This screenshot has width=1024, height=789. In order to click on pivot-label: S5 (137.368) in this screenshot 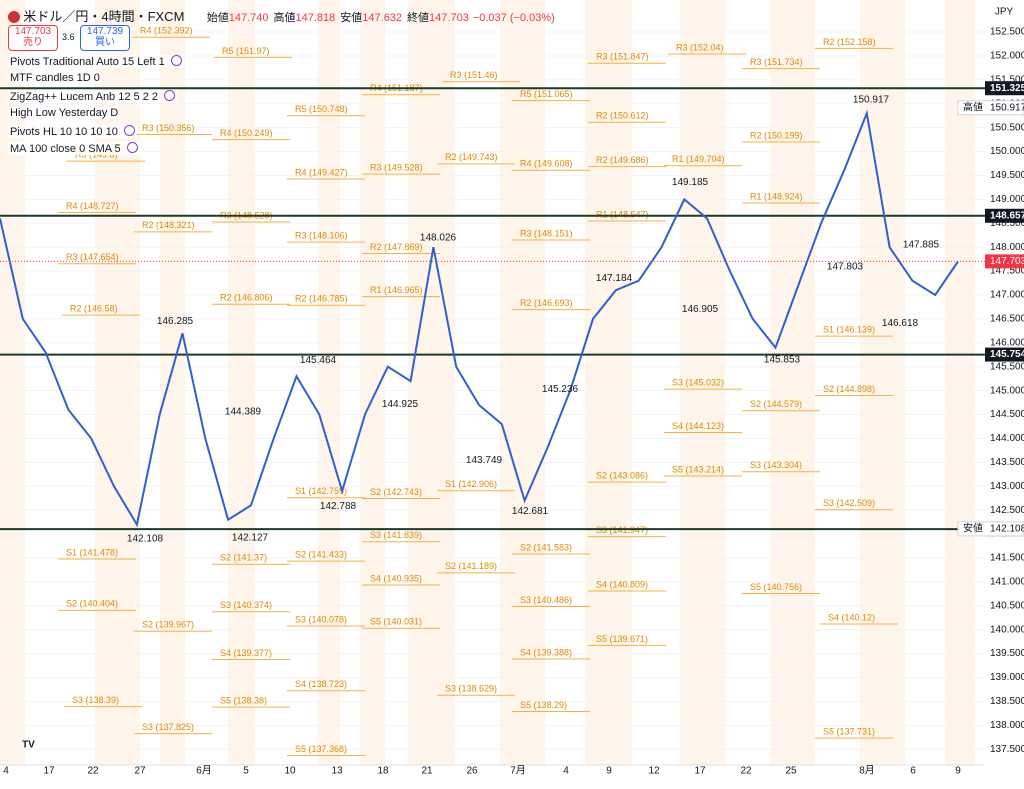, I will do `click(321, 749)`.